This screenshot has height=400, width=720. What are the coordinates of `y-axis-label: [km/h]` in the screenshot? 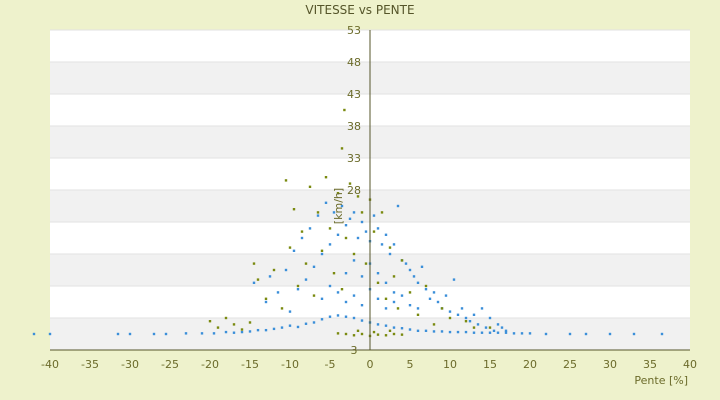 It's located at (338, 206).